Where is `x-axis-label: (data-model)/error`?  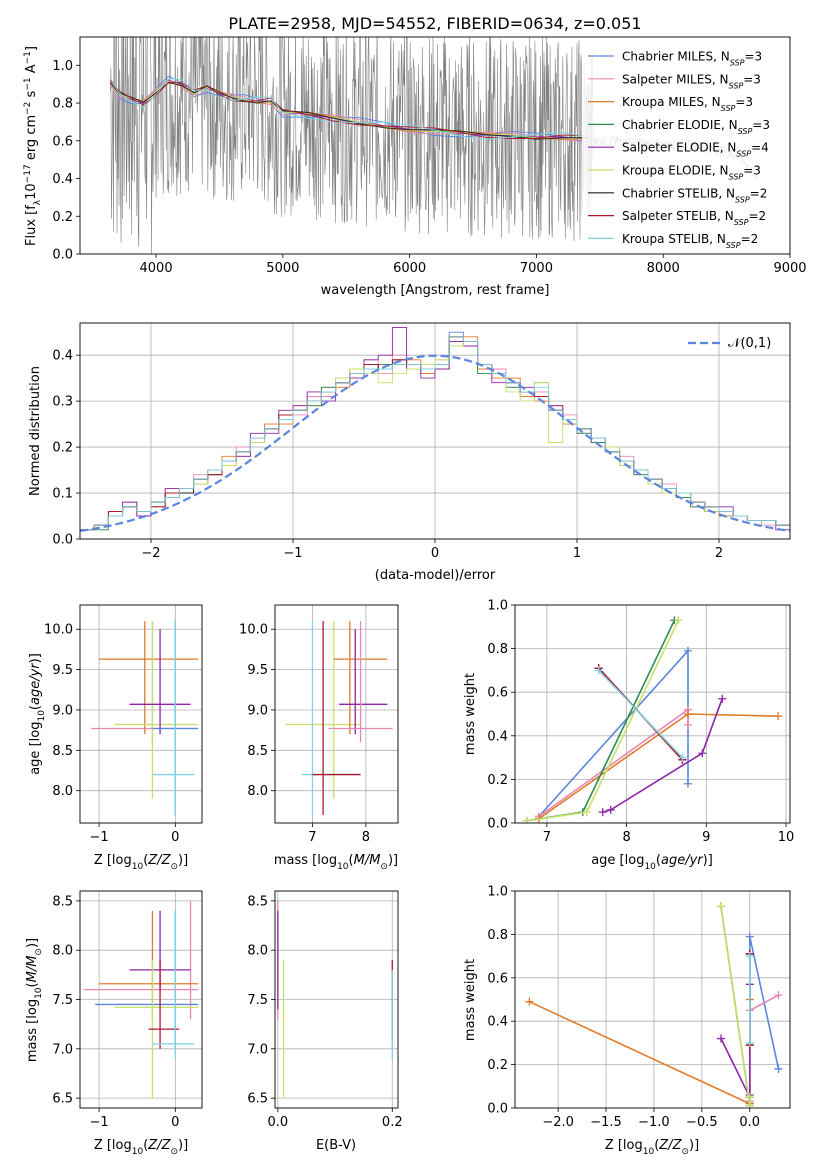
x-axis-label: (data-model)/error is located at coordinates (435, 575).